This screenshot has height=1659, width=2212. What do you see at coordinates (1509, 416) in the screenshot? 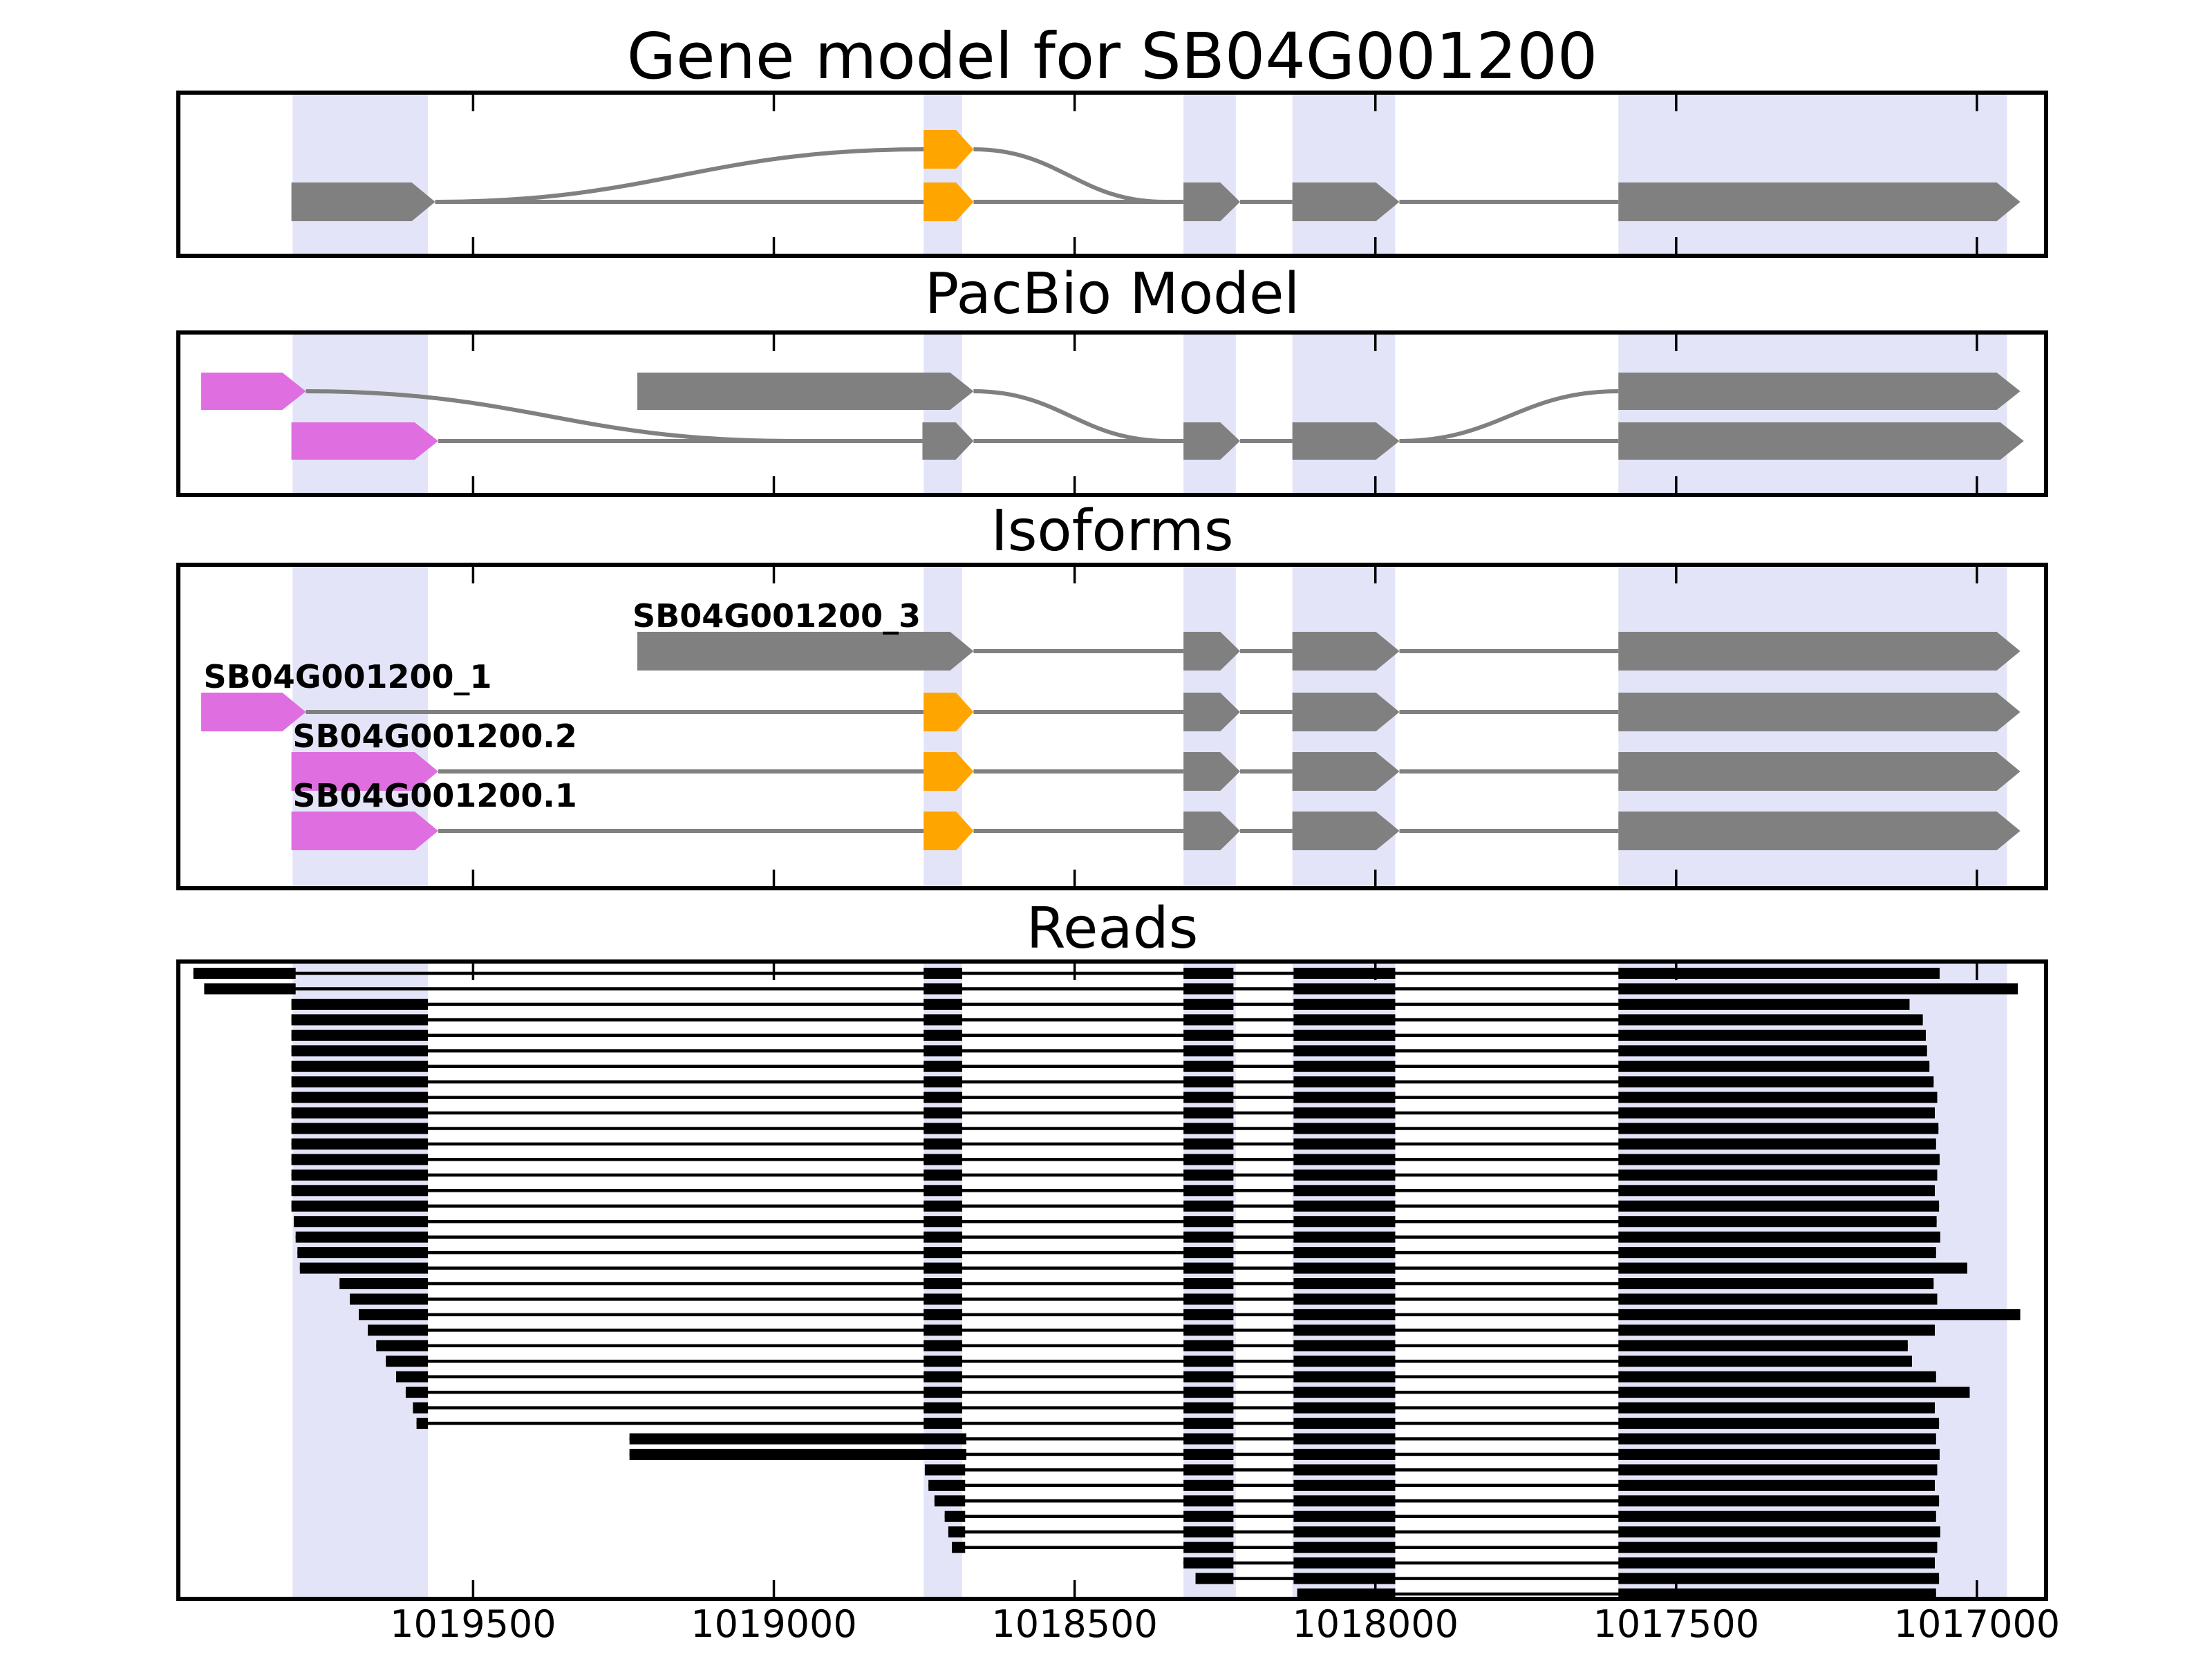
I see `intron-curve` at bounding box center [1509, 416].